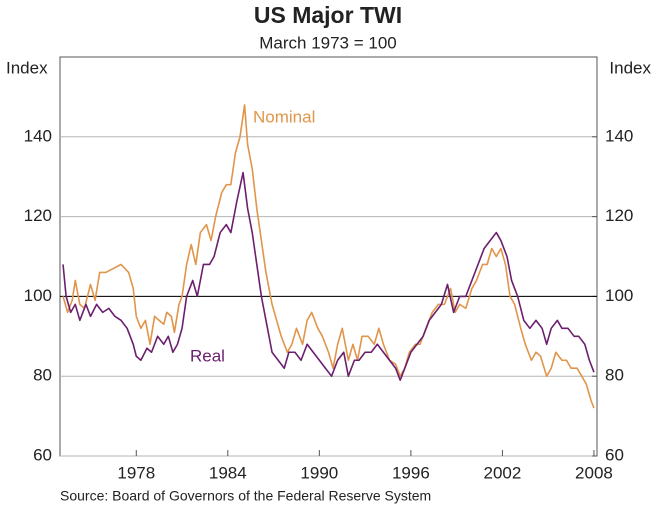 Image resolution: width=657 pixels, height=509 pixels. What do you see at coordinates (38, 135) in the screenshot?
I see `y-tick-label: 140` at bounding box center [38, 135].